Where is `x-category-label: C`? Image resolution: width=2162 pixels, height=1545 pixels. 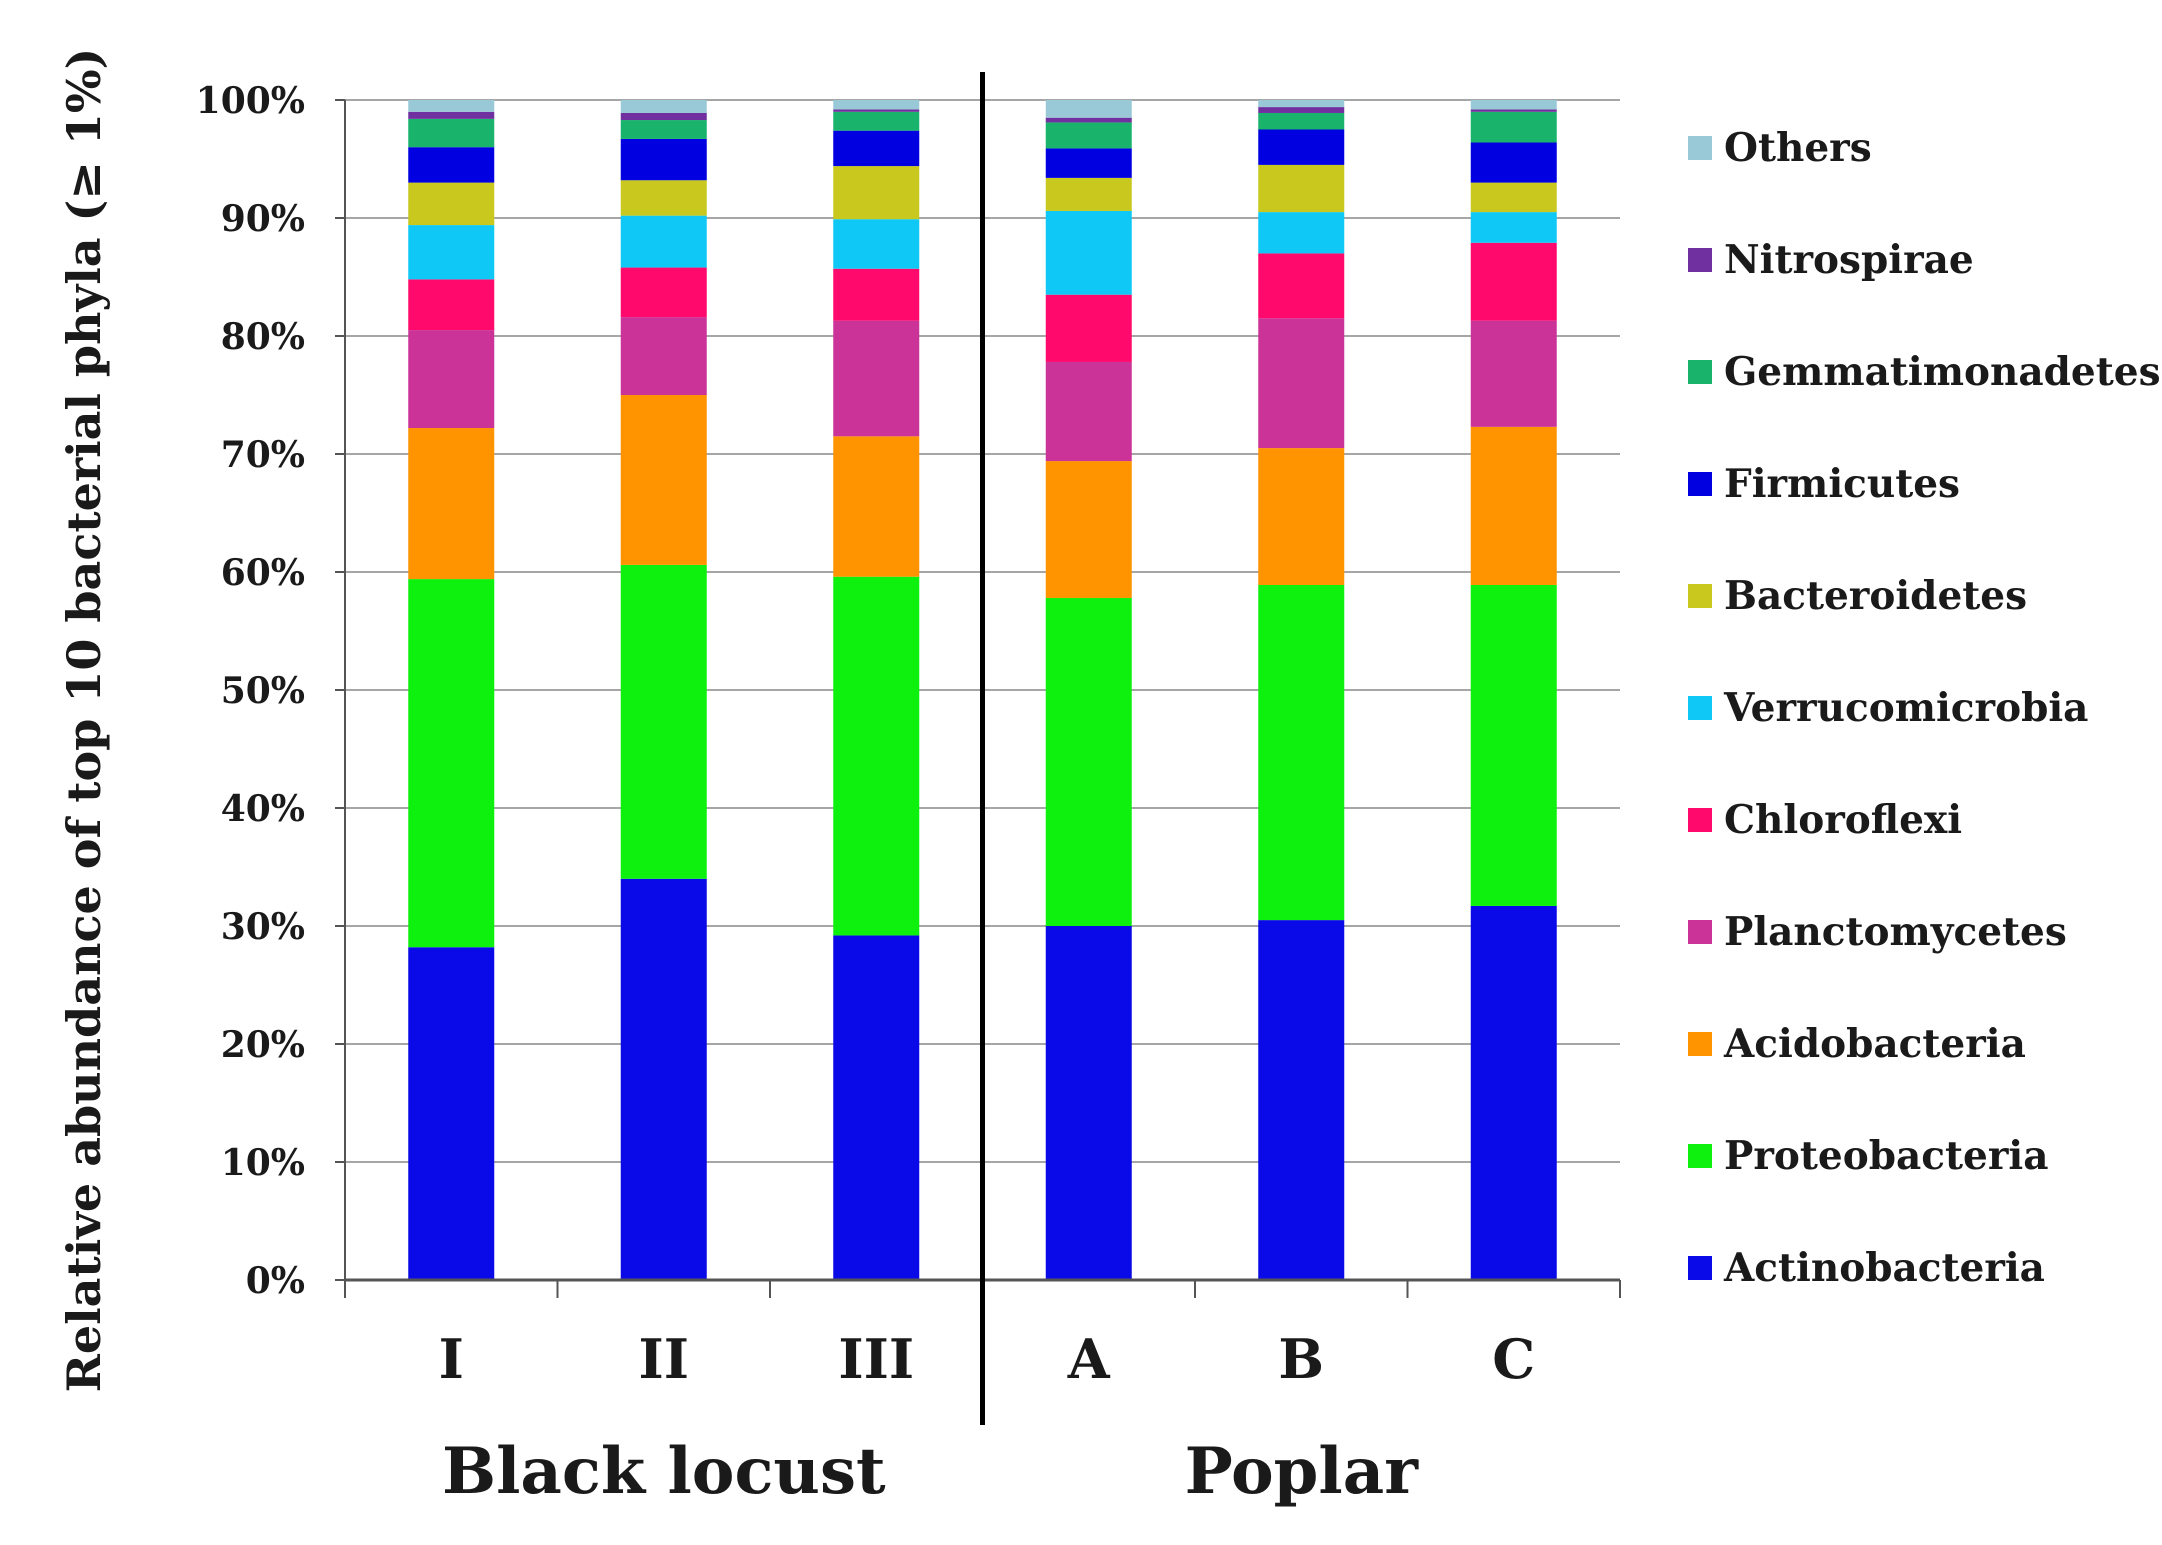
x-category-label: C is located at coordinates (1513, 1359).